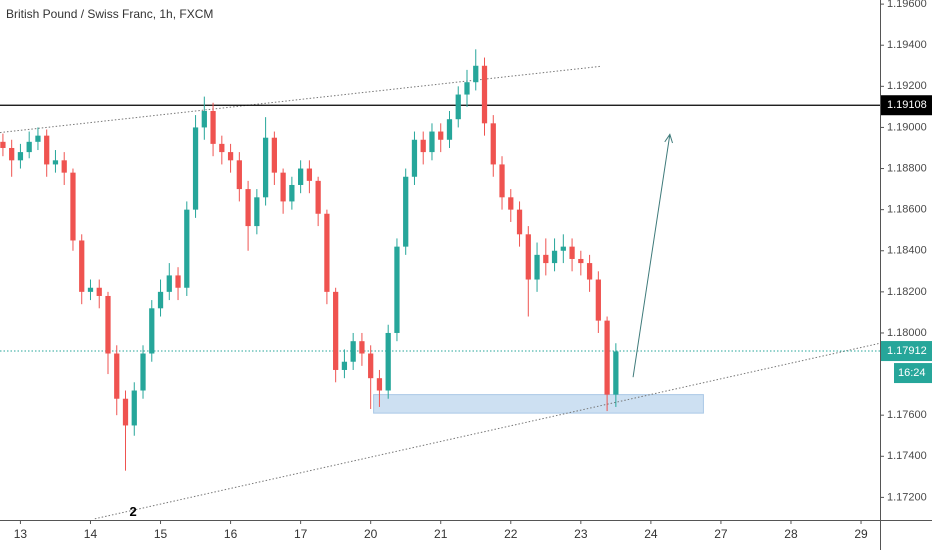  I want to click on arrow, so click(651, 256).